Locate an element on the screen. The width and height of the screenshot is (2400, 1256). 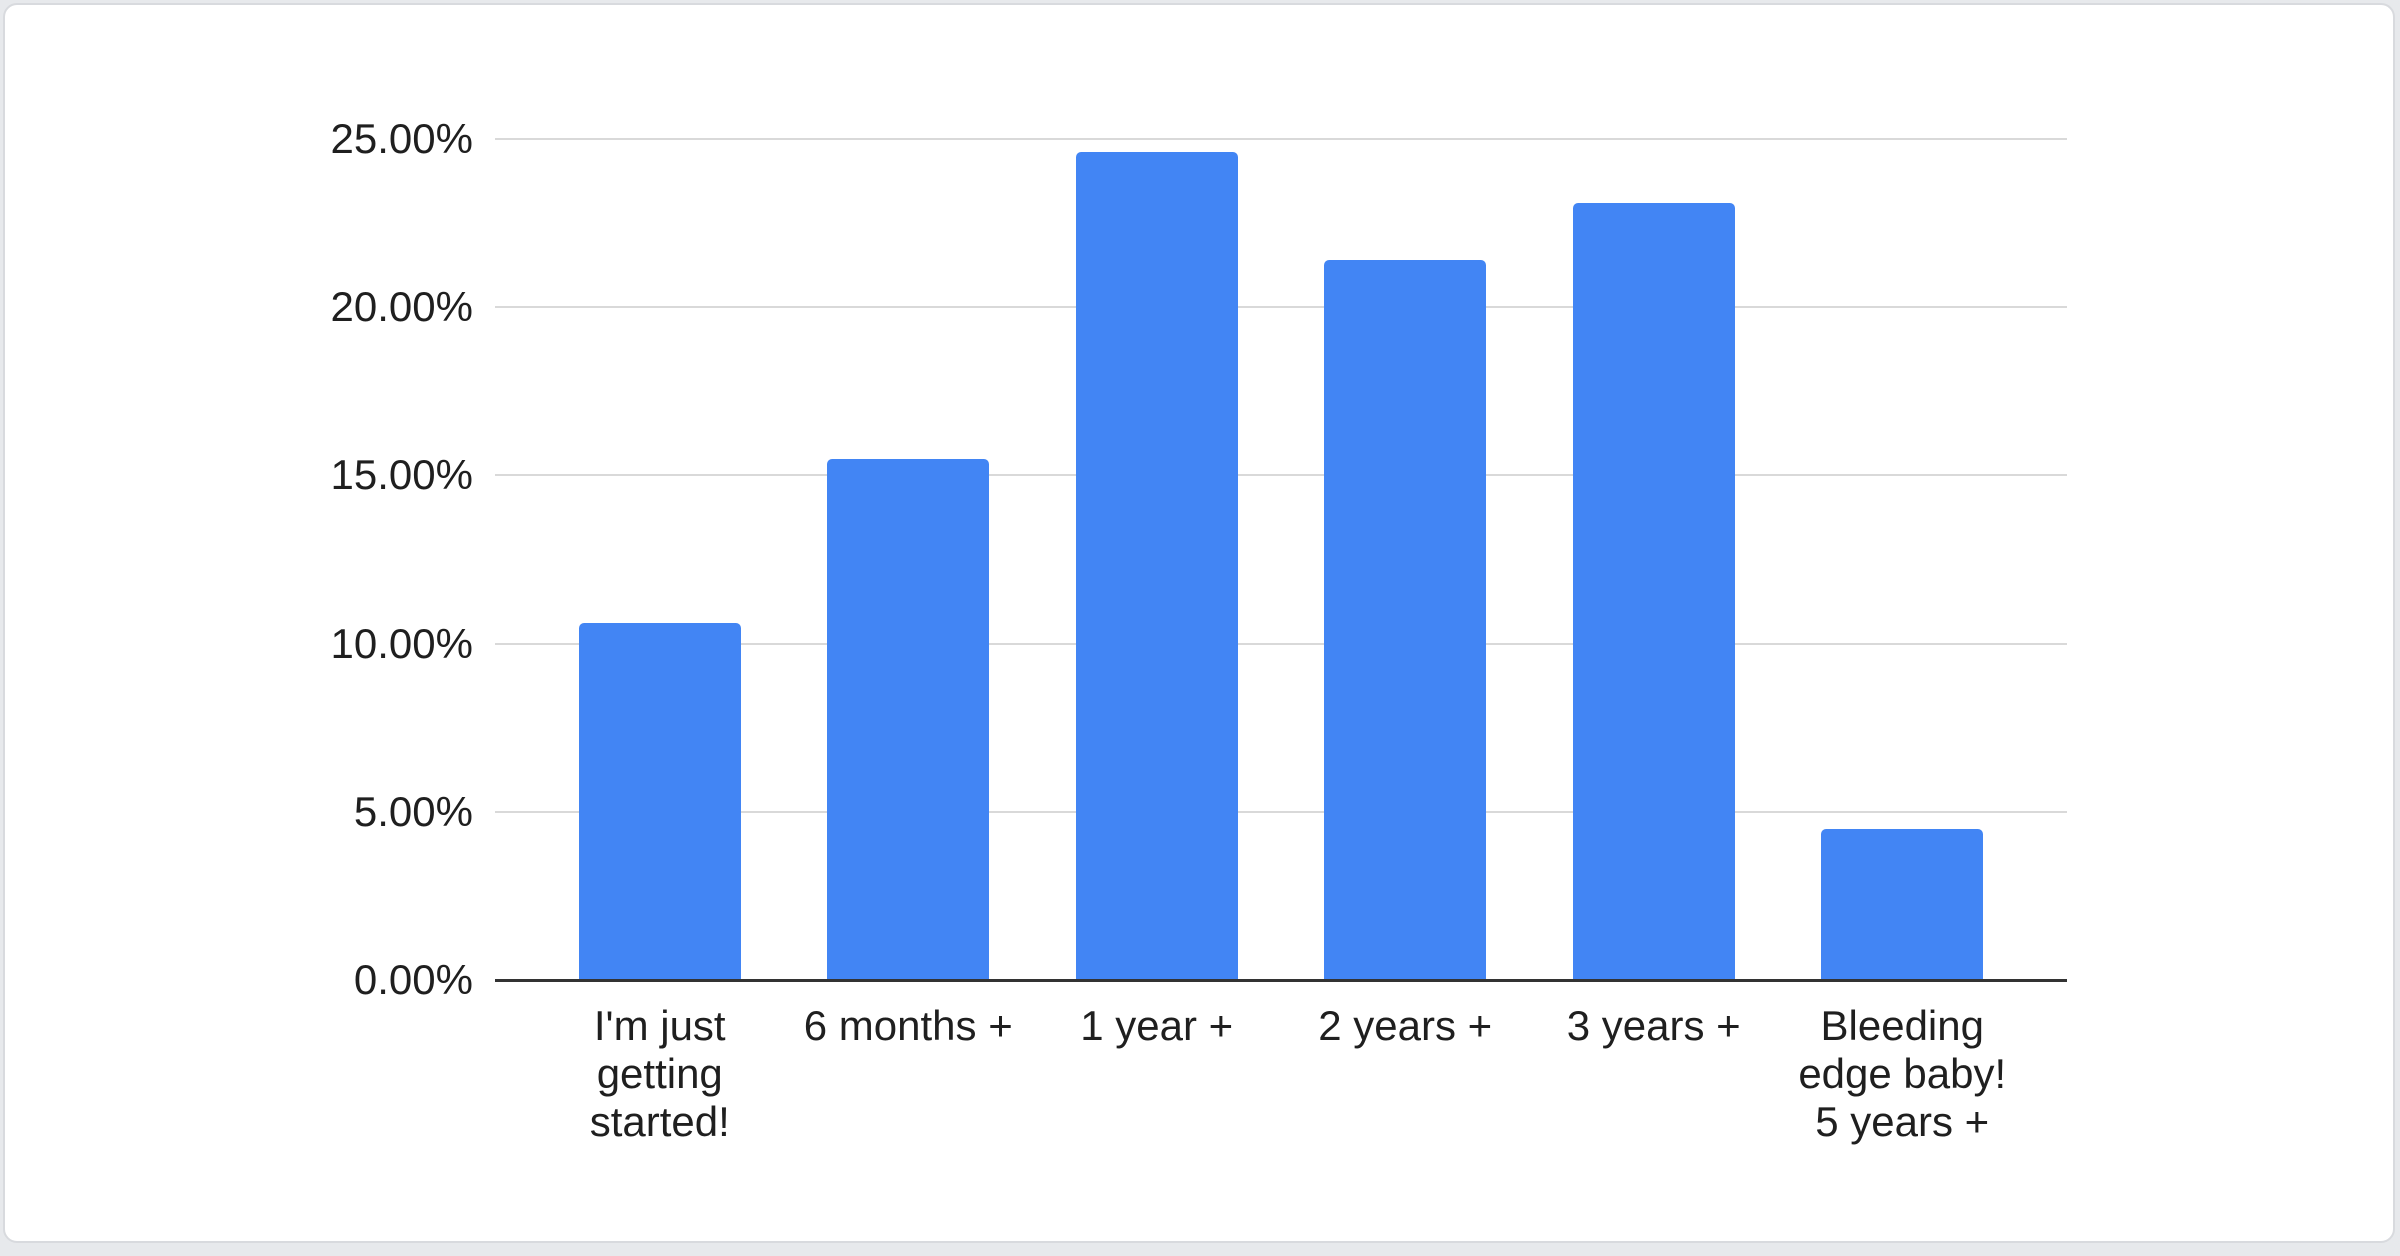
x-axis-line is located at coordinates (1281, 980).